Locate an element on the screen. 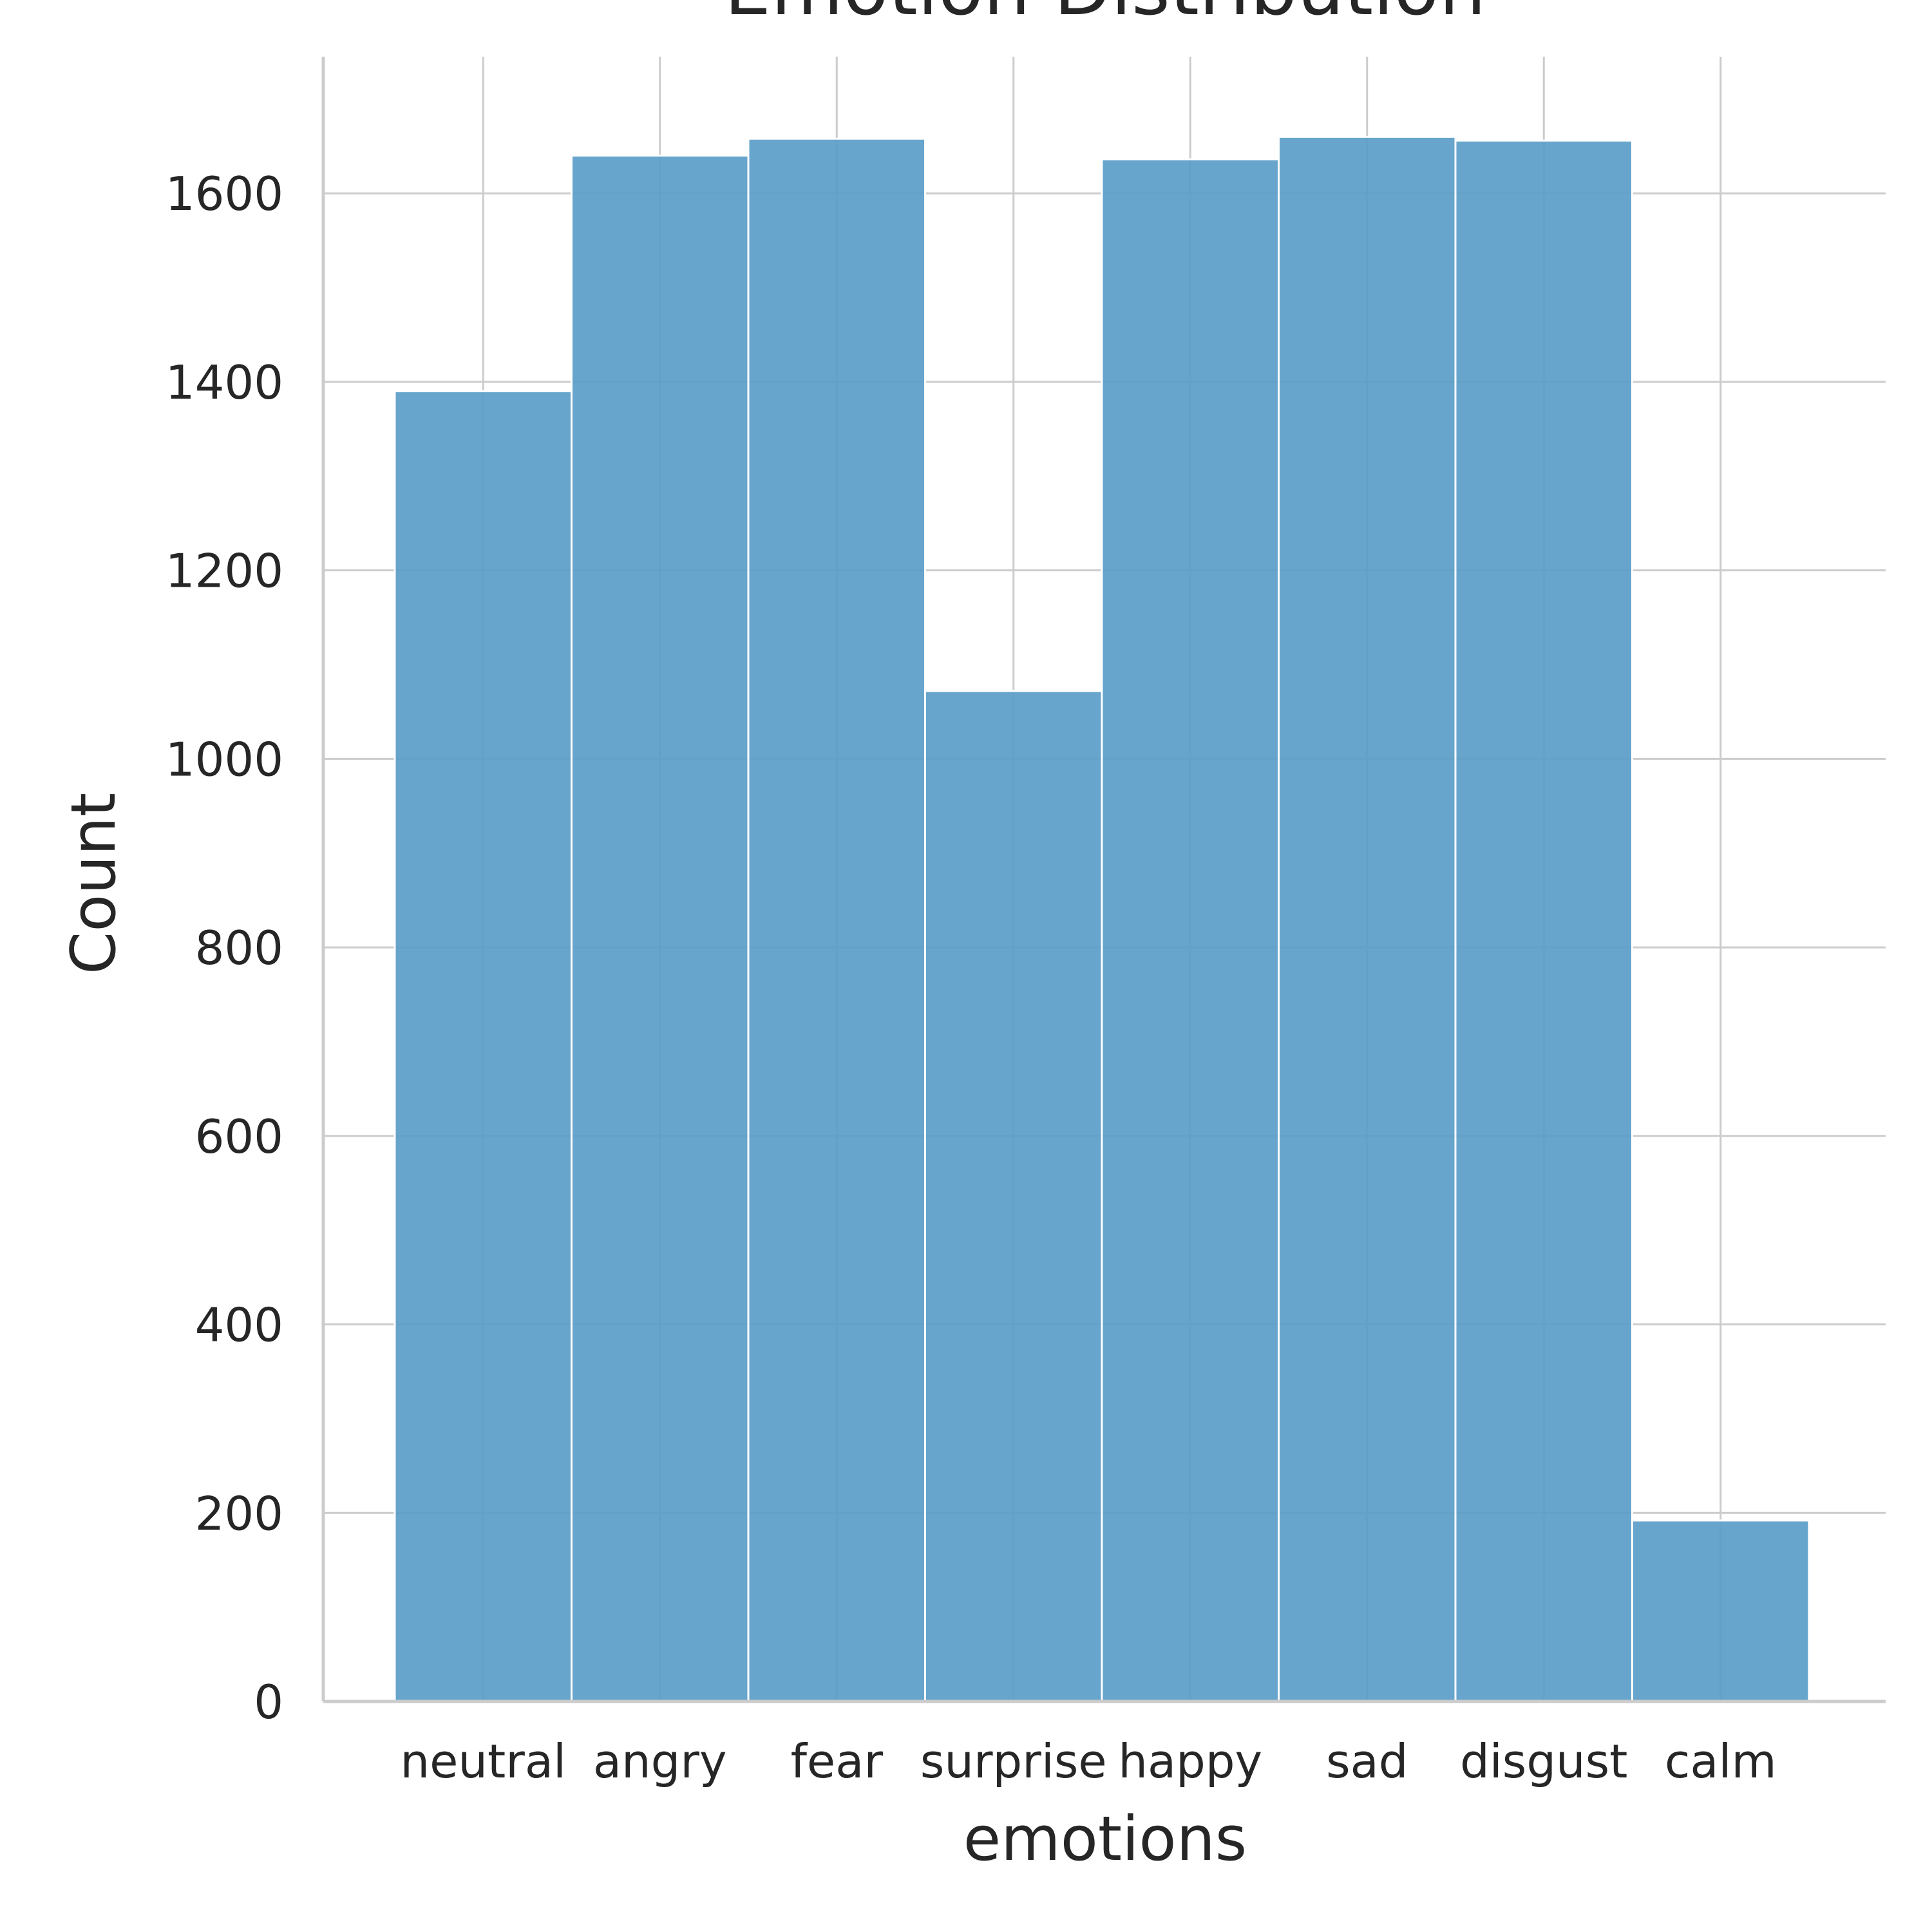  x-tick-label: calm is located at coordinates (1721, 1761).